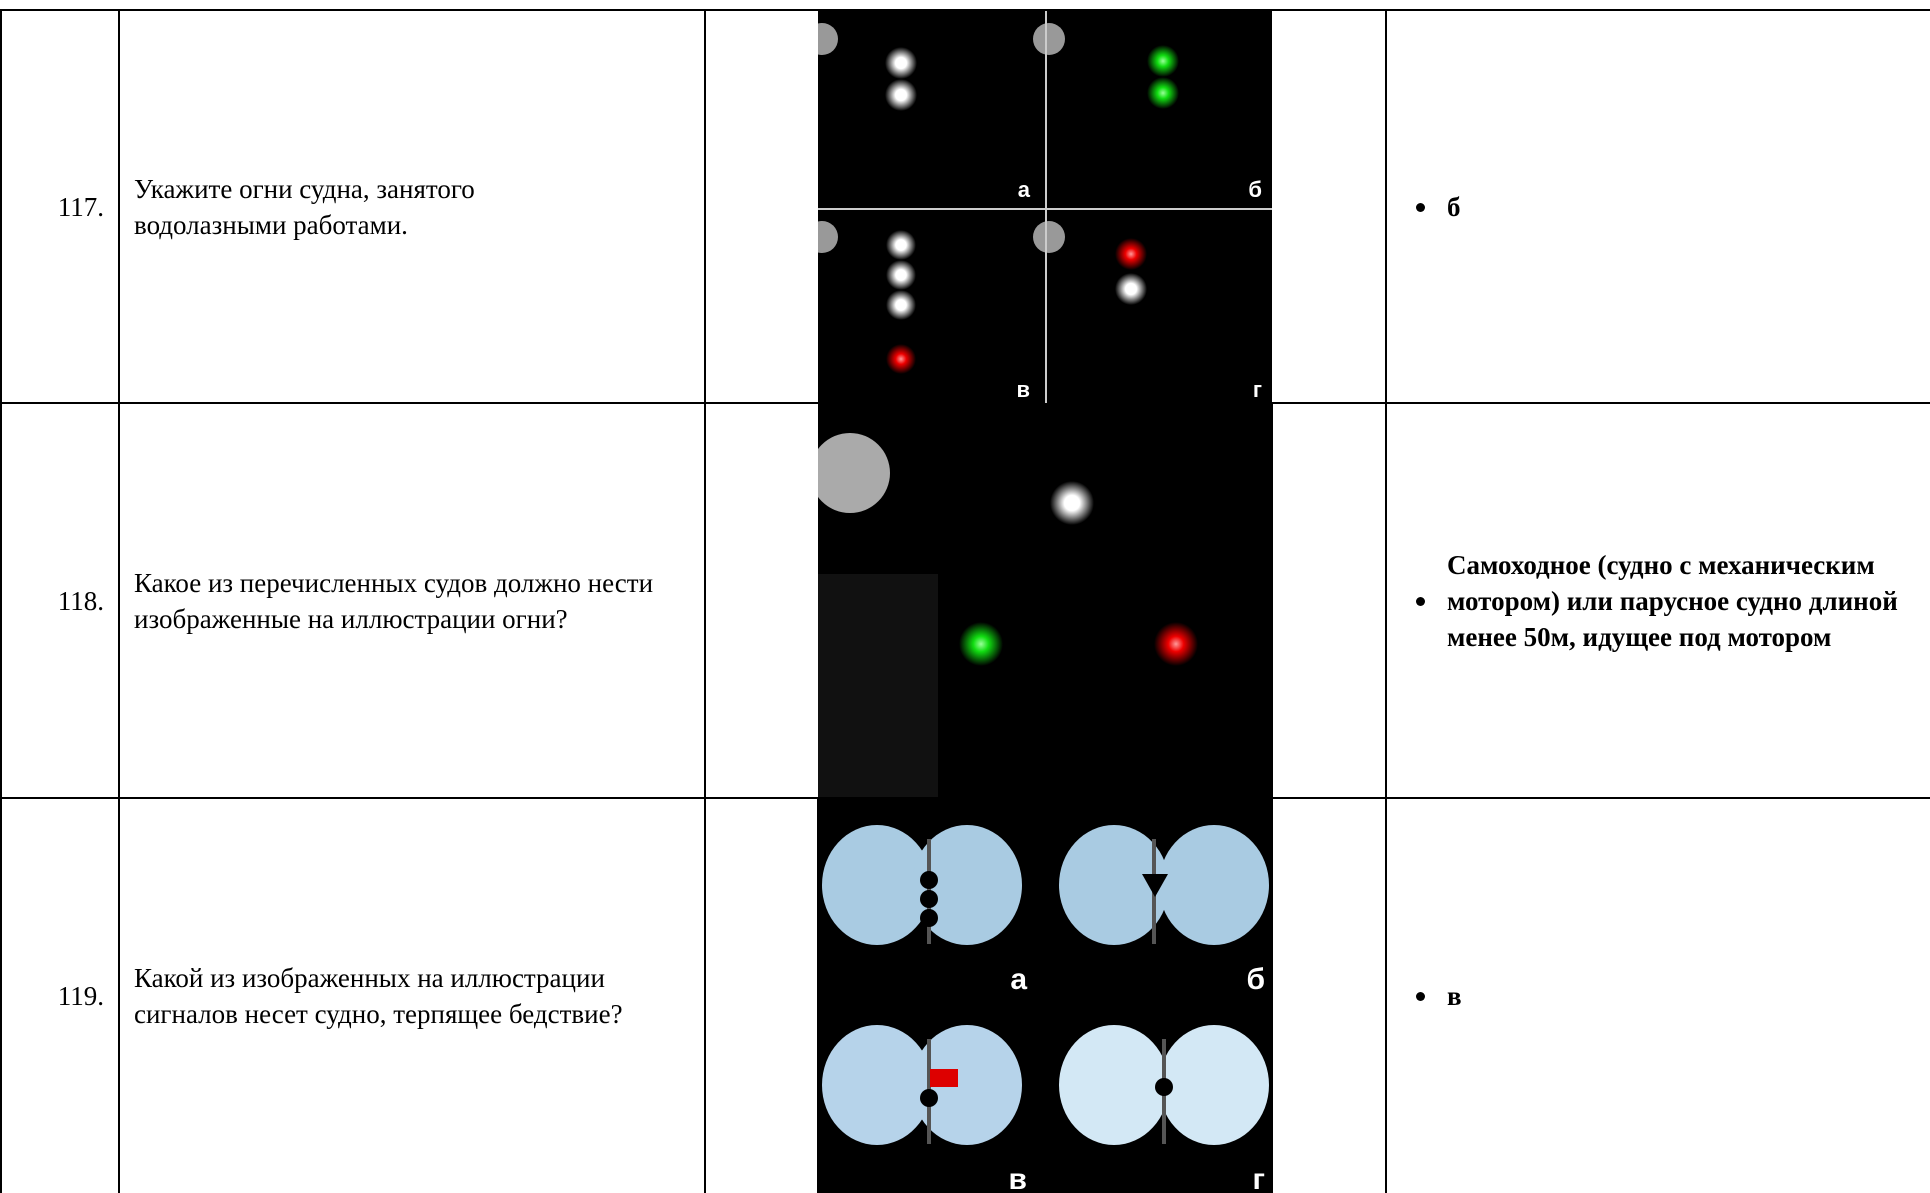  I want to click on answer: в, so click(1658, 996).